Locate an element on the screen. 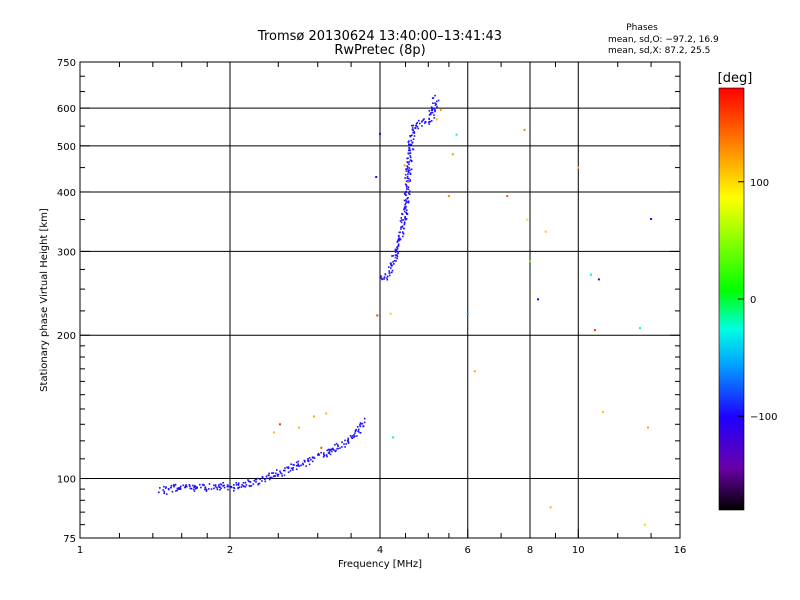 Image resolution: width=800 pixels, height=600 pixels. y-tick-label: 750 is located at coordinates (66, 63).